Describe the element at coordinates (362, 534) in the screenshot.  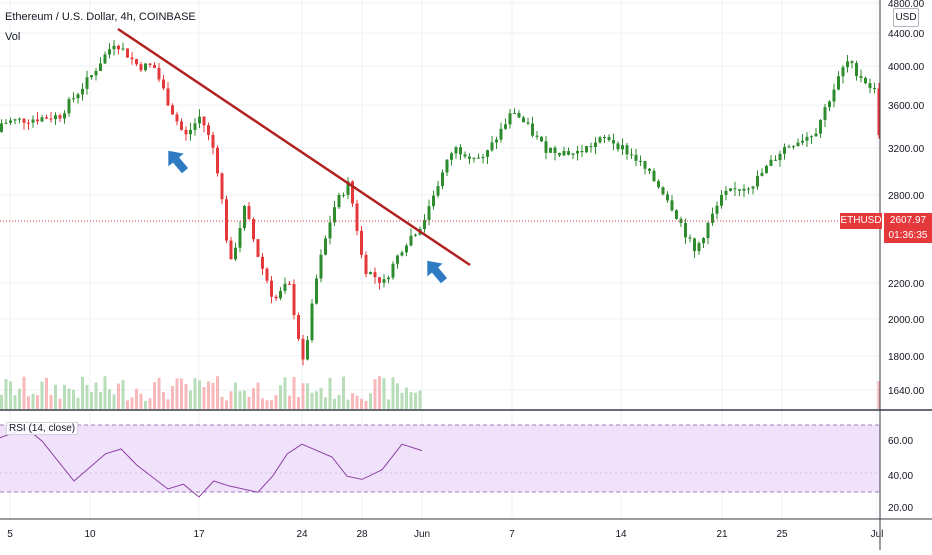
I see `x-tick-label: 28` at that location.